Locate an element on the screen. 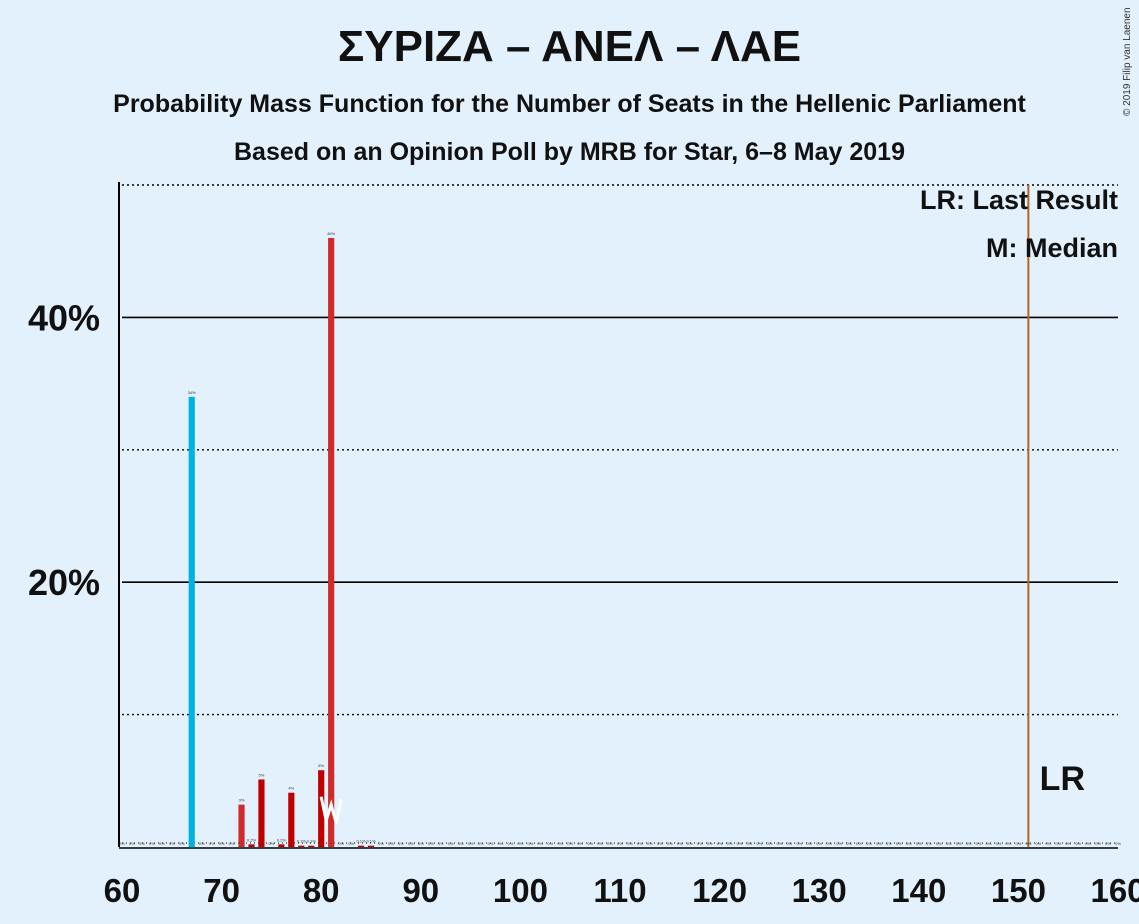  bar-label-73: 0.2% is located at coordinates (252, 839).